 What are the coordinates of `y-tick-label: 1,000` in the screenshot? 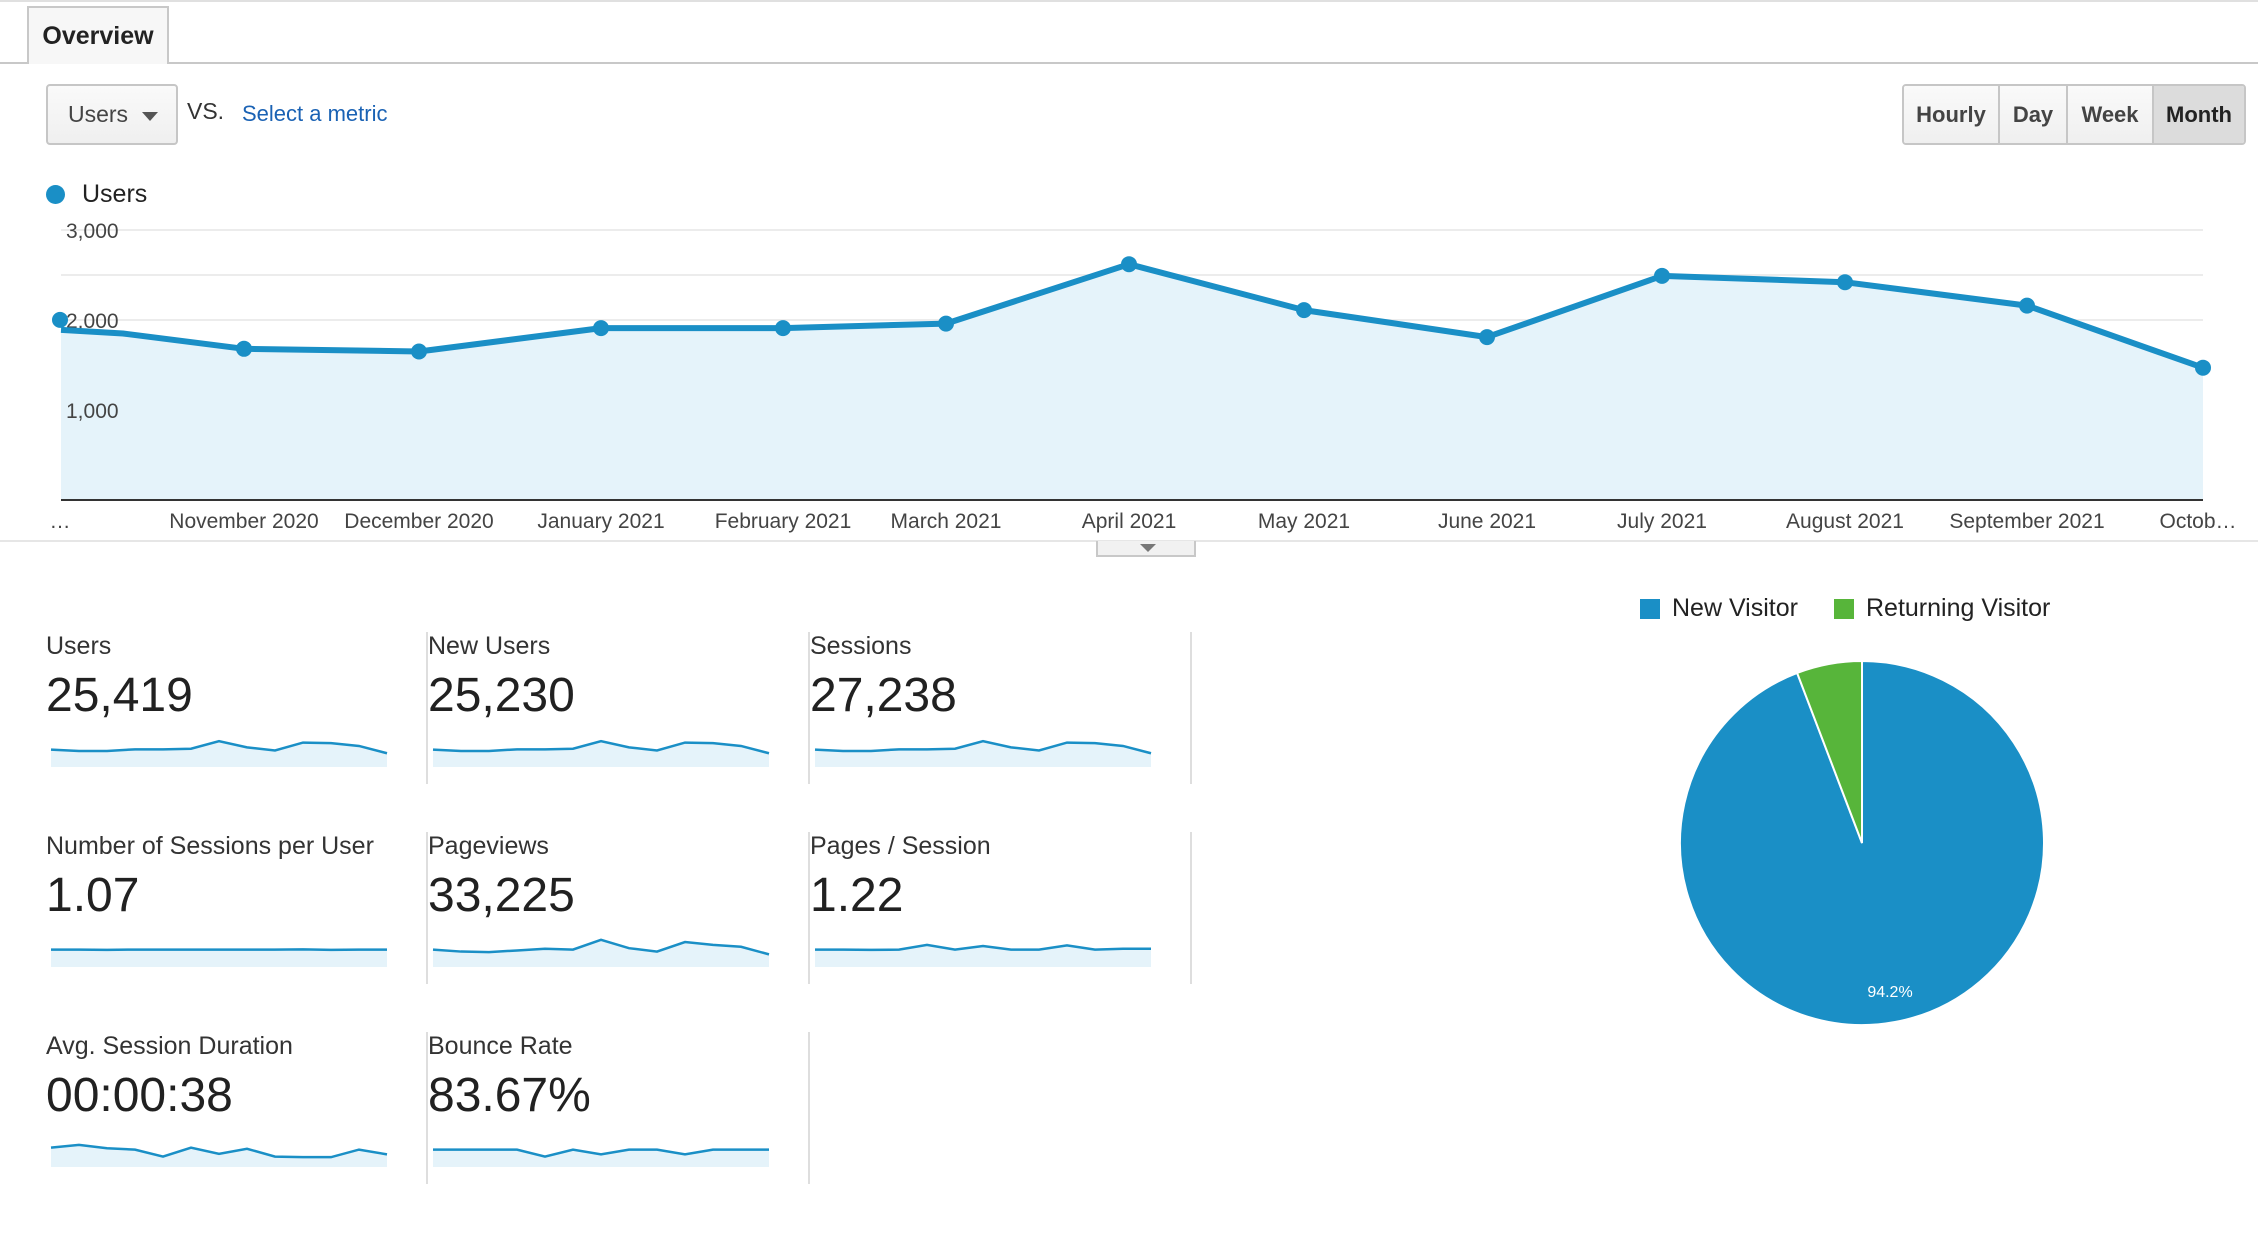 It's located at (92, 411).